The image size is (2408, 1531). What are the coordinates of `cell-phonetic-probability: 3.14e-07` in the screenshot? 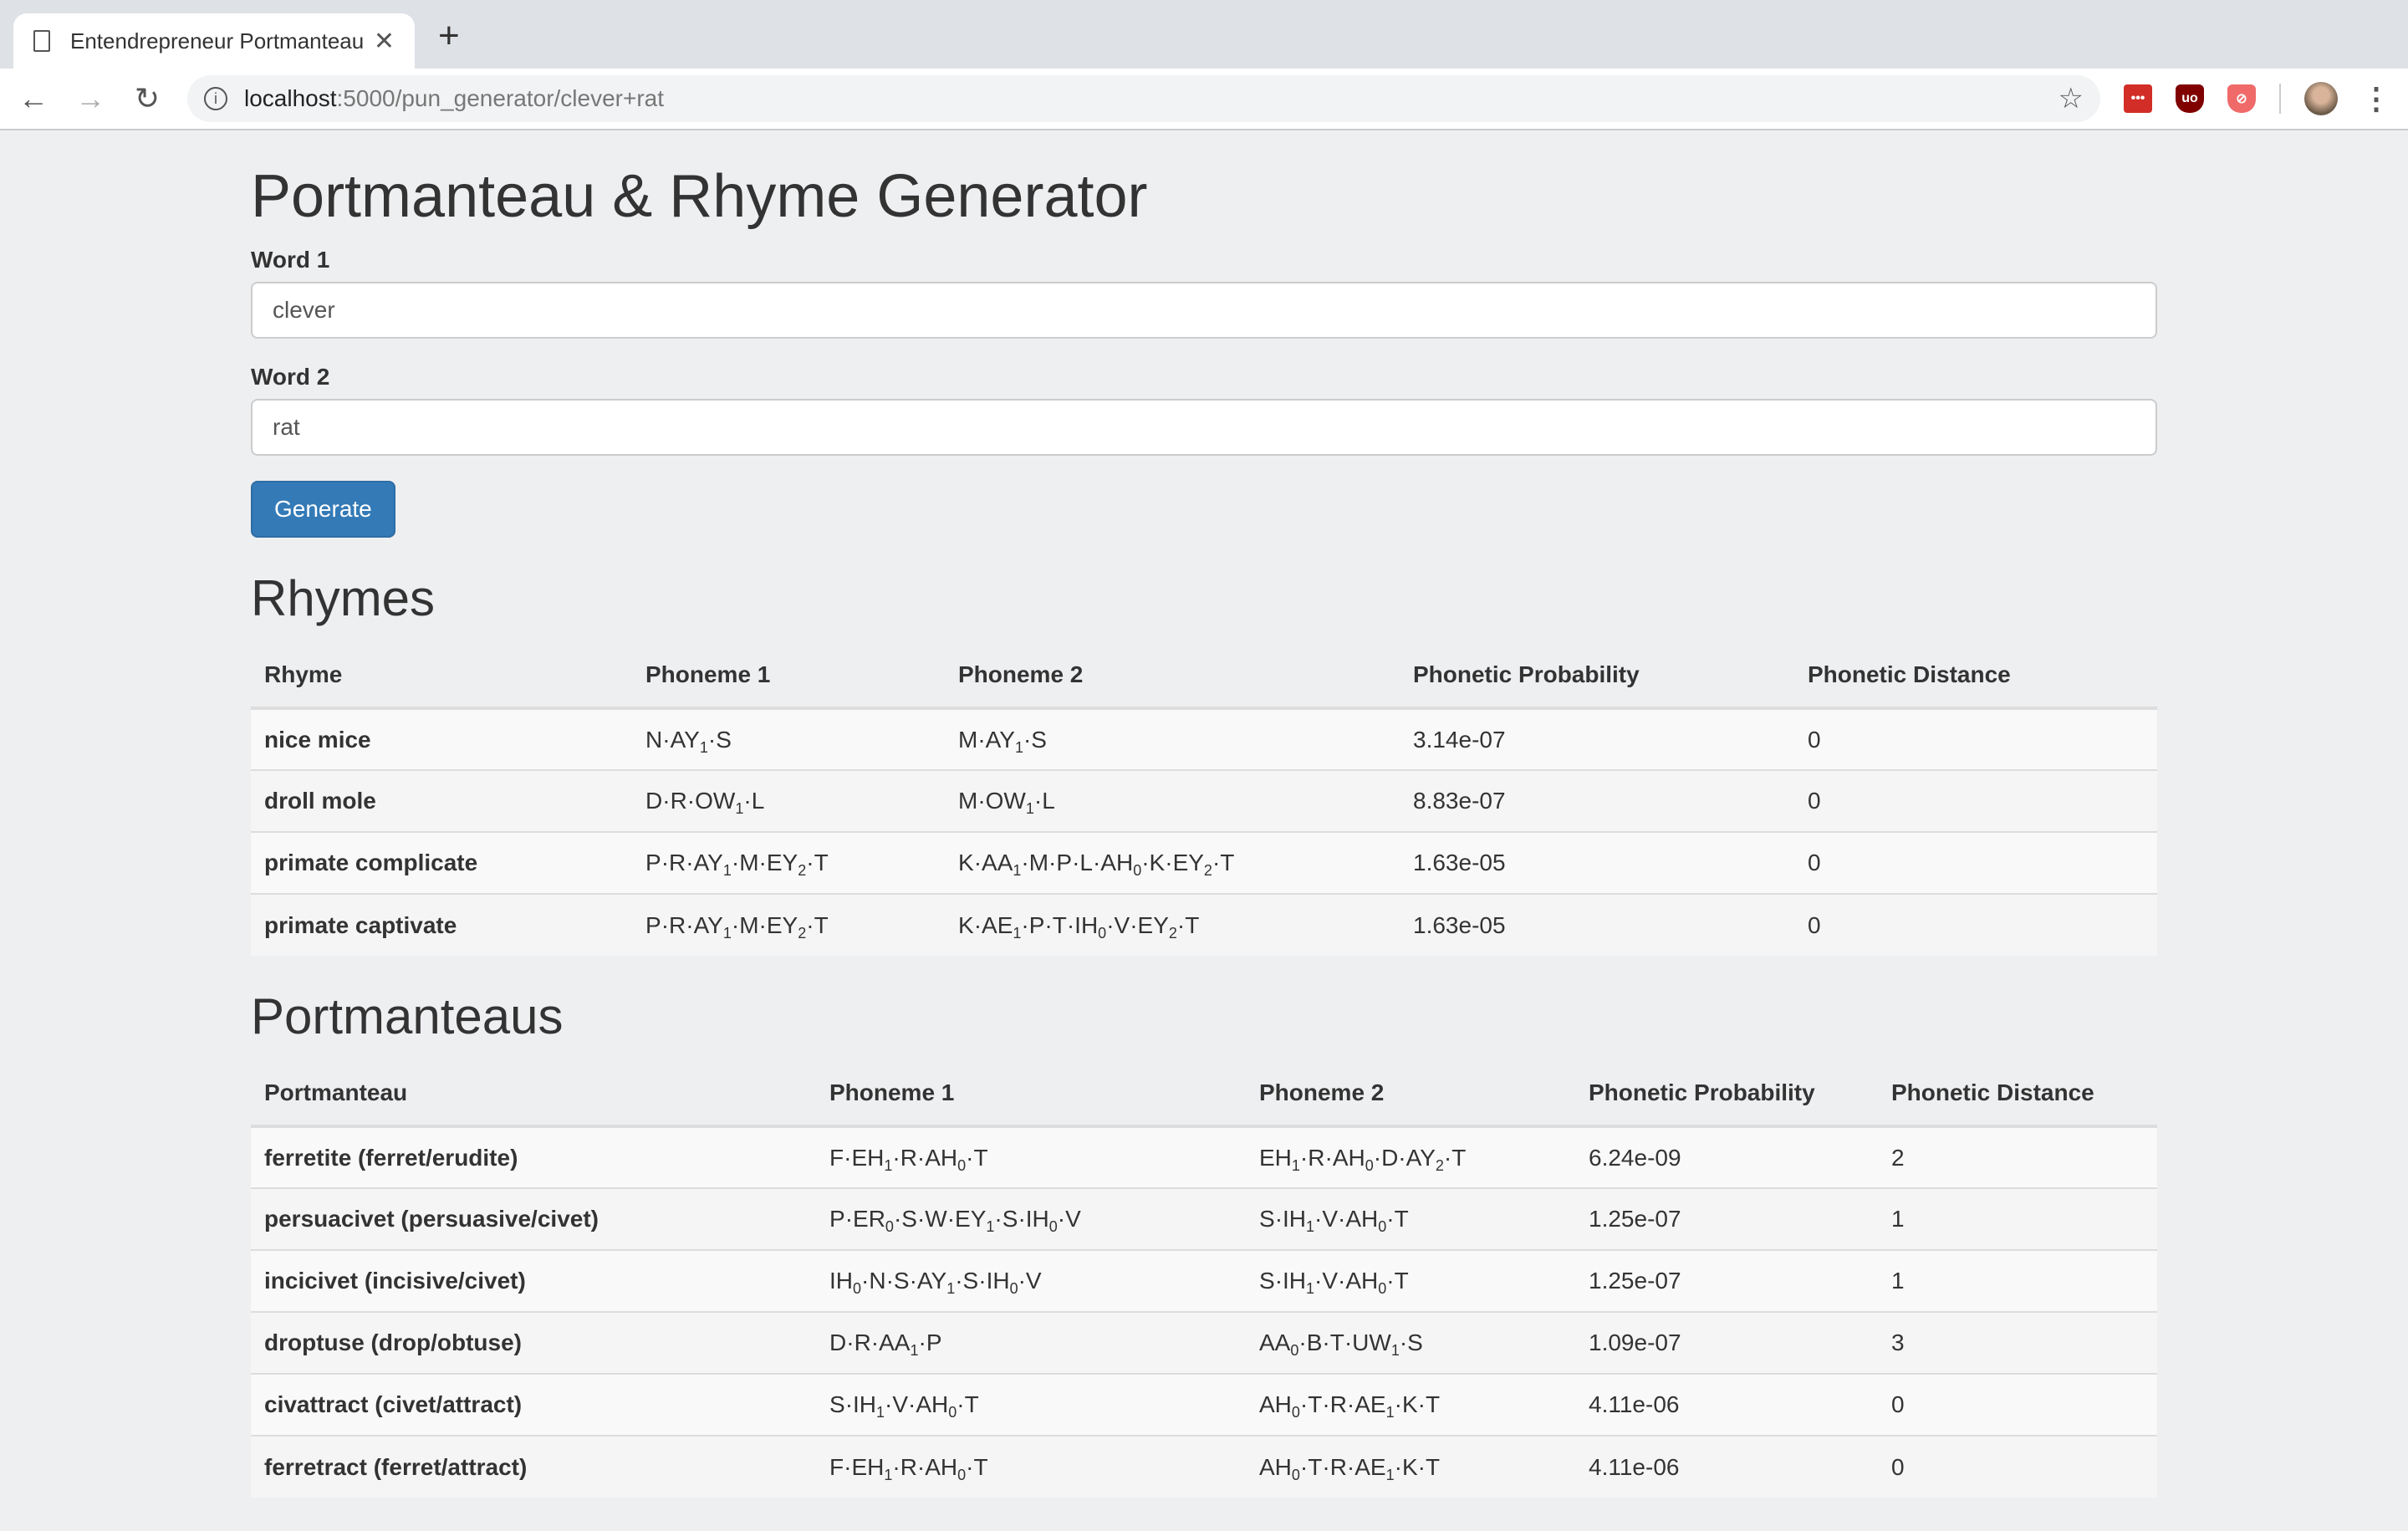 It's located at (1597, 739).